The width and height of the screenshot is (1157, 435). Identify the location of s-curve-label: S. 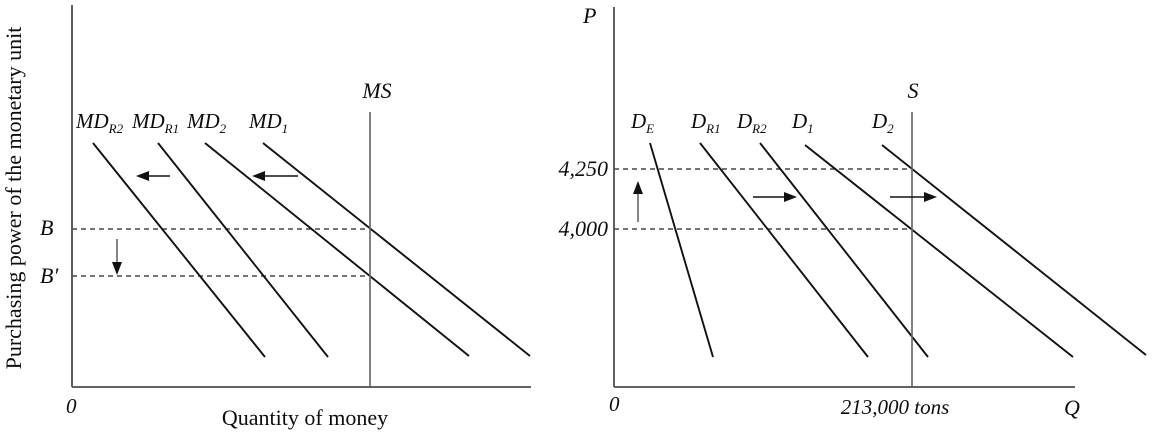
(913, 90).